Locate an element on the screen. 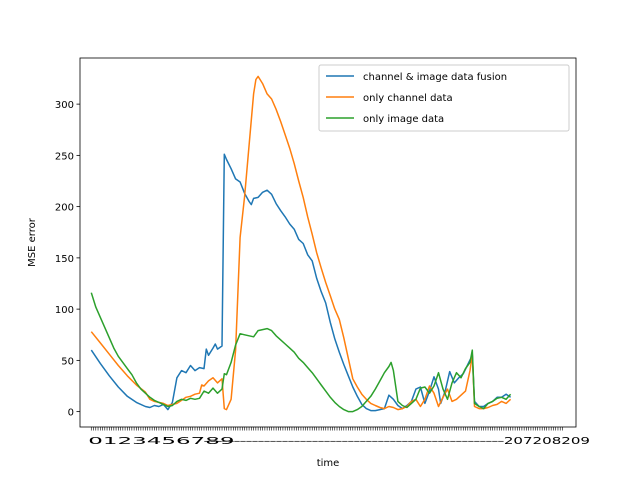 The height and width of the screenshot is (480, 640). legend-label: only image data is located at coordinates (403, 119).